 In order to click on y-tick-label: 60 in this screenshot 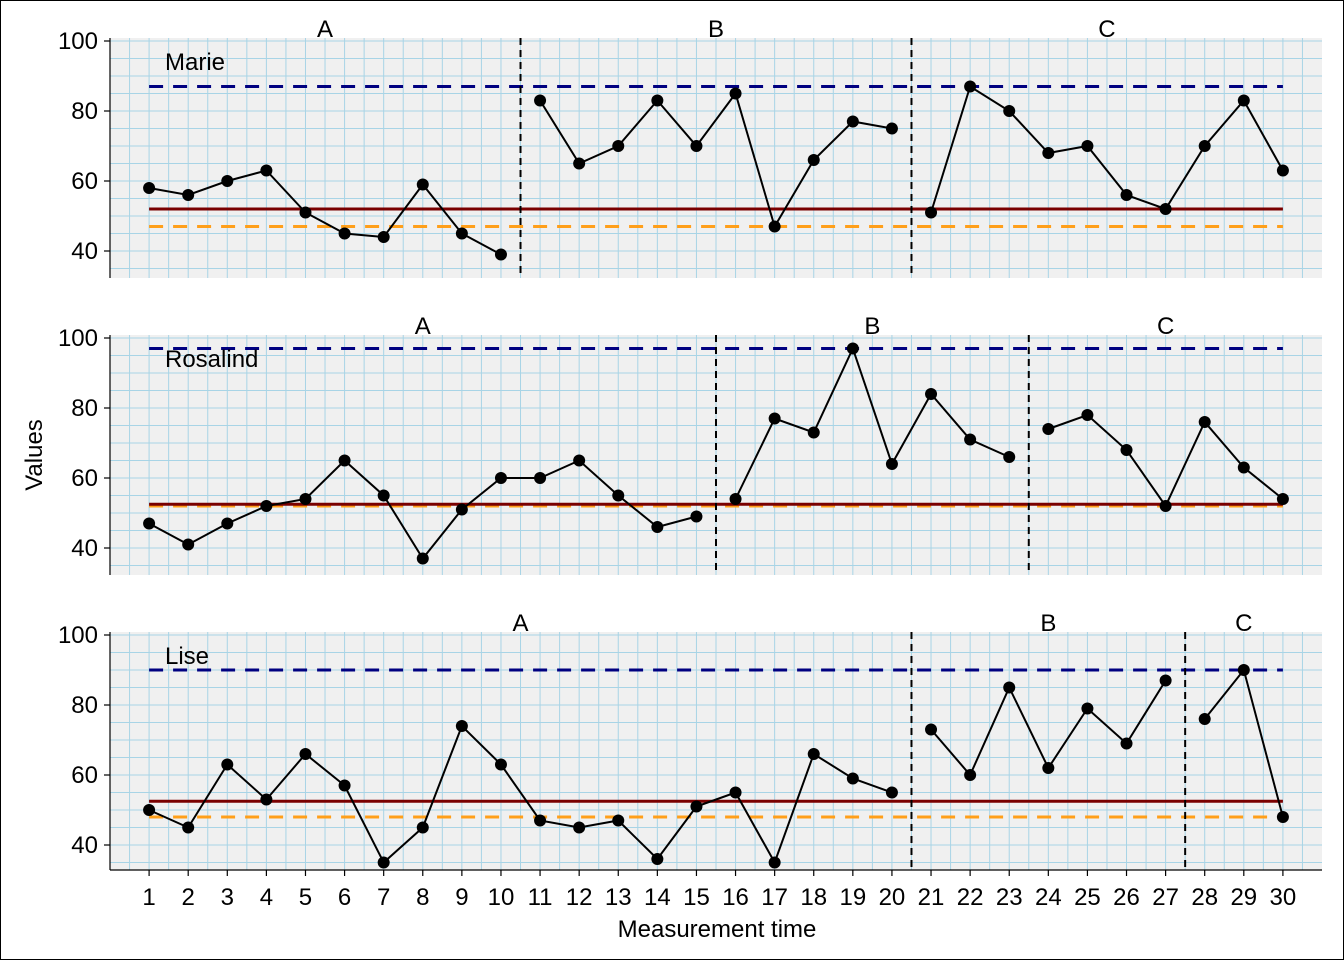, I will do `click(84, 775)`.